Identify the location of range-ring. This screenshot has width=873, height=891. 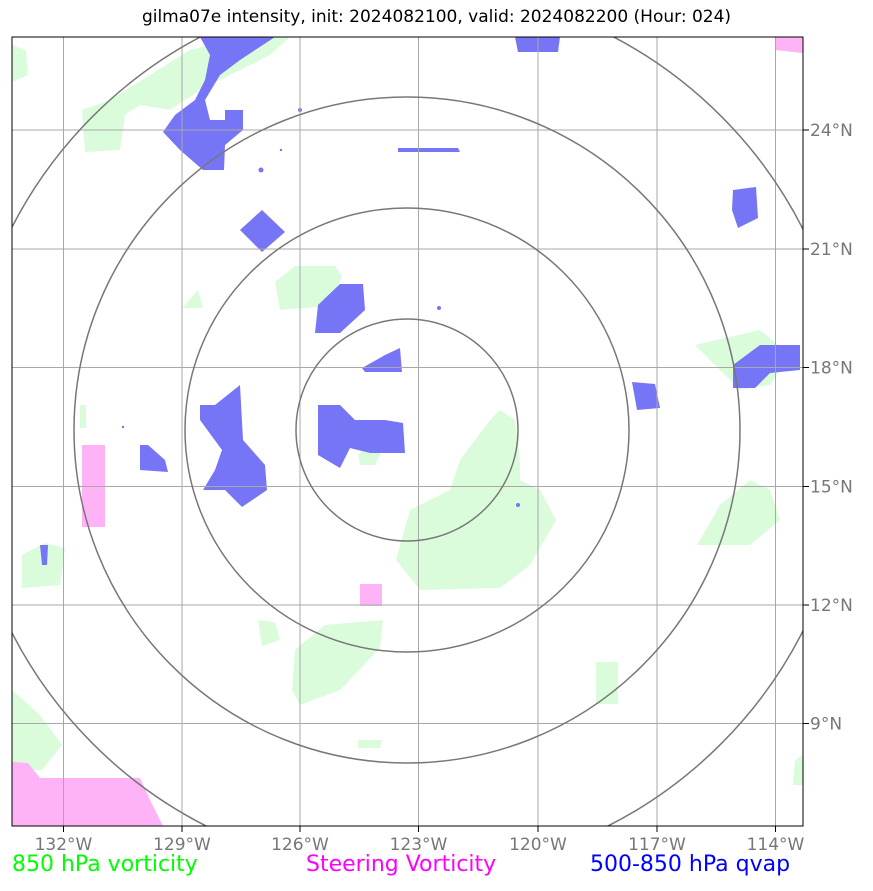
(407, 430).